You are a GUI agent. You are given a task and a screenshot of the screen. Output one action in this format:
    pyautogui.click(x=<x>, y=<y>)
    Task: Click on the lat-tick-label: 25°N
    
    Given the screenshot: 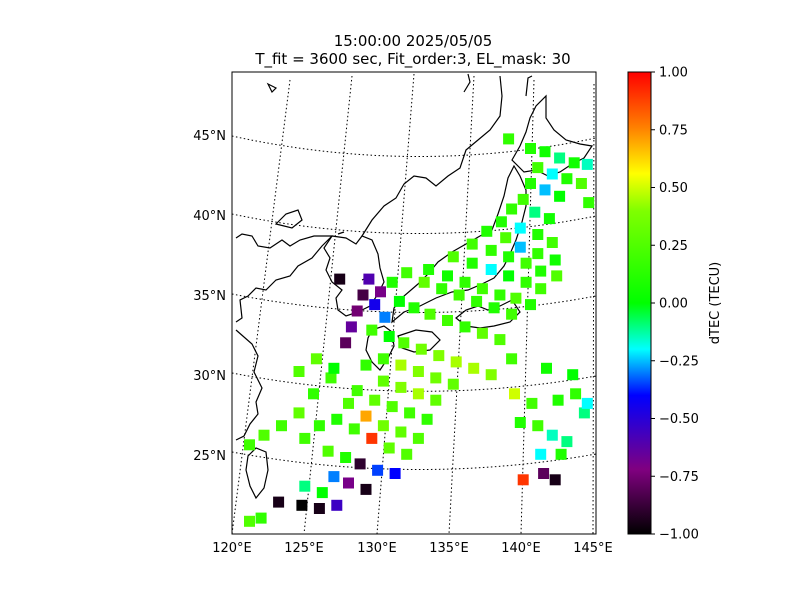 What is the action you would take?
    pyautogui.click(x=209, y=456)
    